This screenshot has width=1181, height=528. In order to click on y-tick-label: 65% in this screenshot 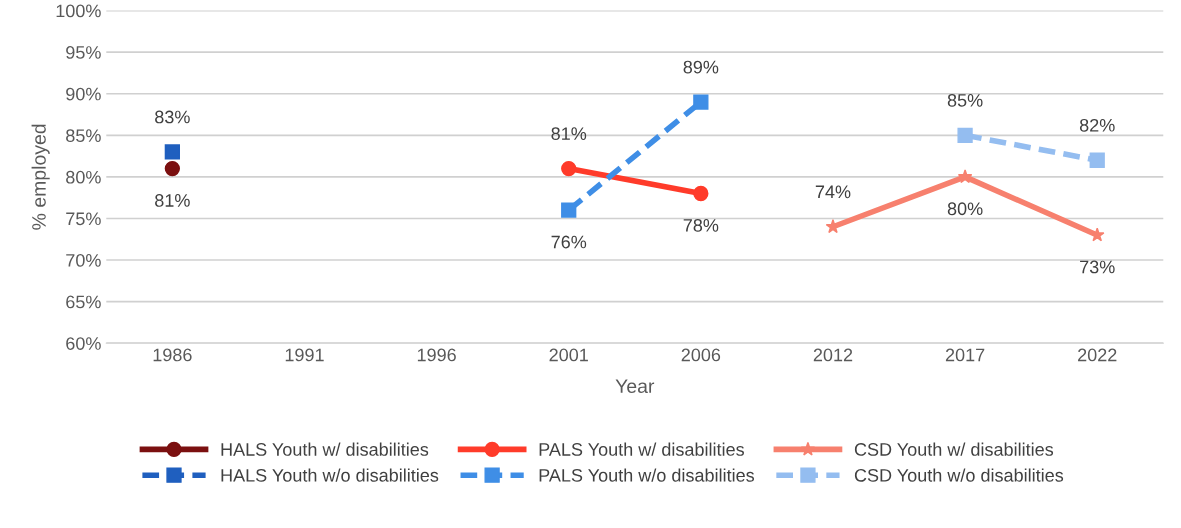, I will do `click(83, 302)`.